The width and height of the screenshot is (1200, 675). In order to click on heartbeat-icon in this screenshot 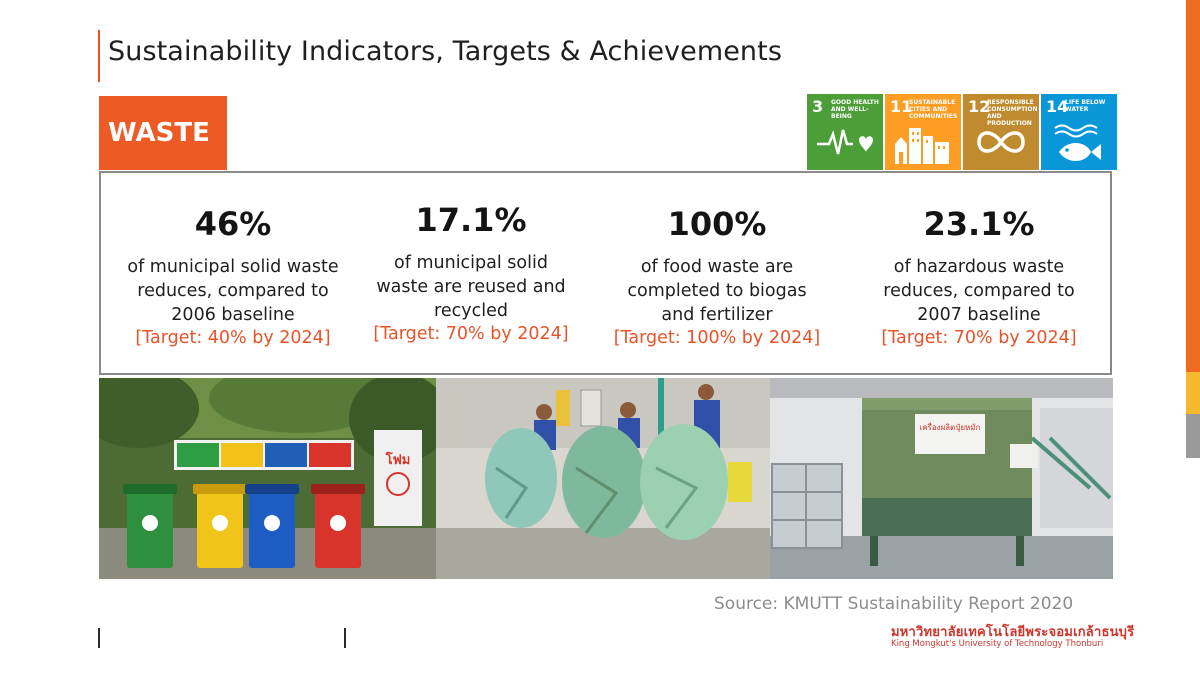, I will do `click(845, 142)`.